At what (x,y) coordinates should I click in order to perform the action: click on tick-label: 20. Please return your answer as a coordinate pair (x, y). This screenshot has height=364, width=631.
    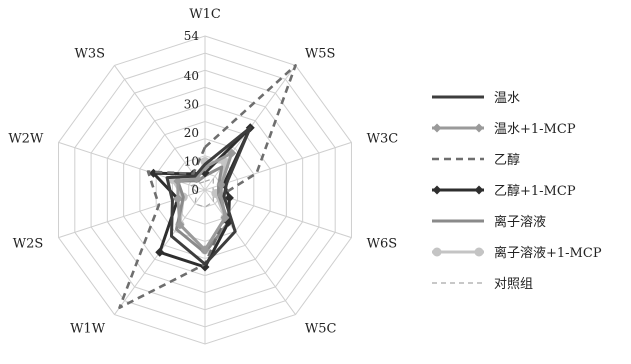
    Looking at the image, I should click on (191, 133).